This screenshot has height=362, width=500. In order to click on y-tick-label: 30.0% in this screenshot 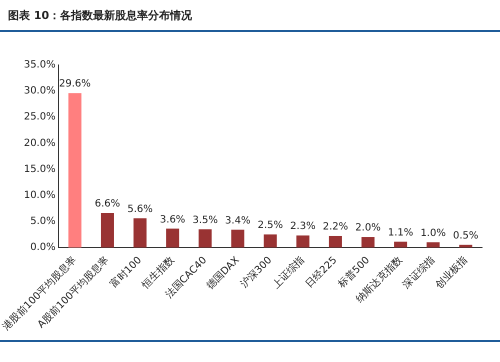, I will do `click(40, 91)`.